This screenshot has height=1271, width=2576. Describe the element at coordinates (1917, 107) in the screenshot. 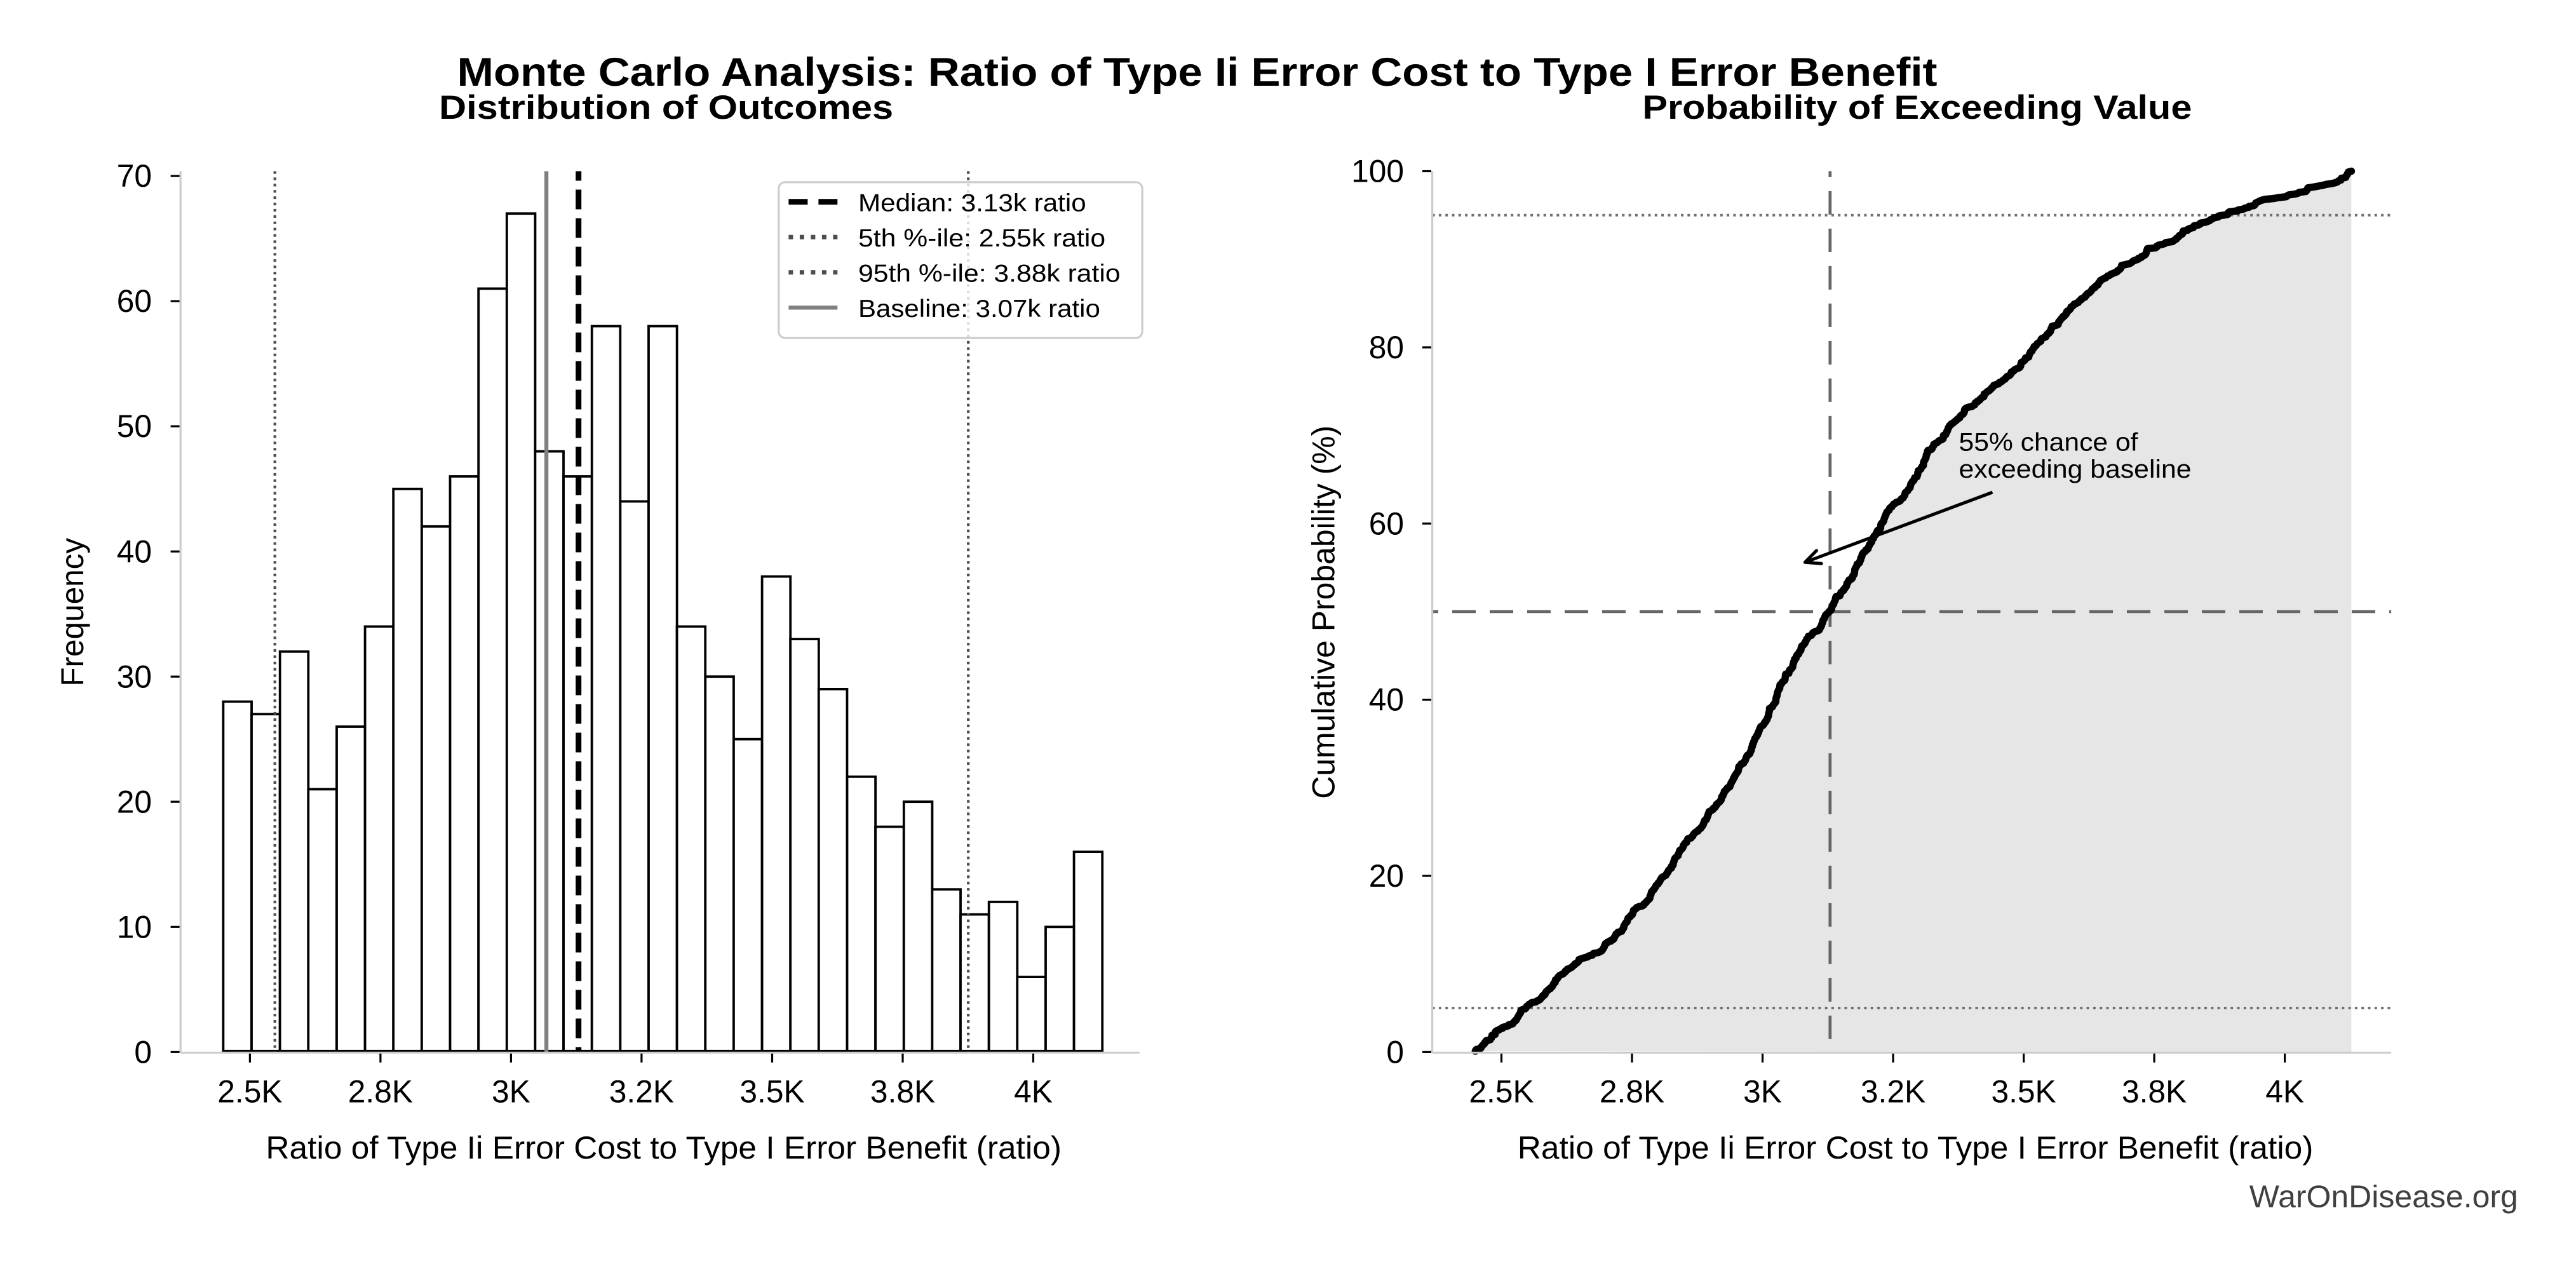

I see `svg-text: Probability of Exceeding Value` at that location.